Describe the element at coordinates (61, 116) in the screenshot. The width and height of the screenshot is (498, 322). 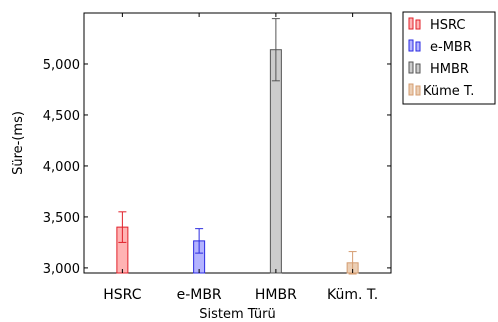
I see `y-tick-label: 4,500` at that location.